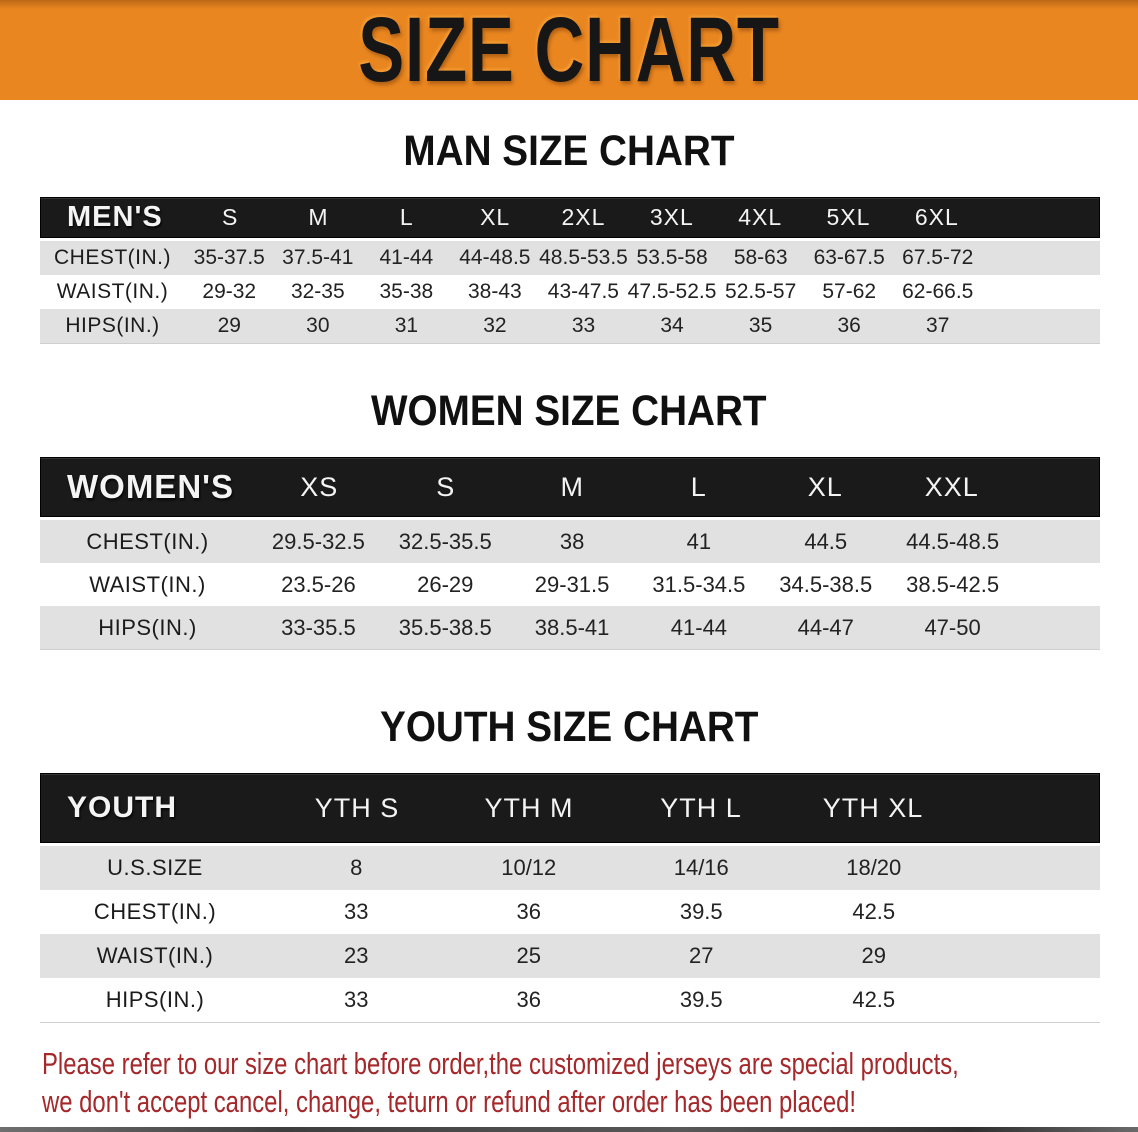 The height and width of the screenshot is (1132, 1138). Describe the element at coordinates (849, 257) in the screenshot. I see `size-value: 63-67.5` at that location.